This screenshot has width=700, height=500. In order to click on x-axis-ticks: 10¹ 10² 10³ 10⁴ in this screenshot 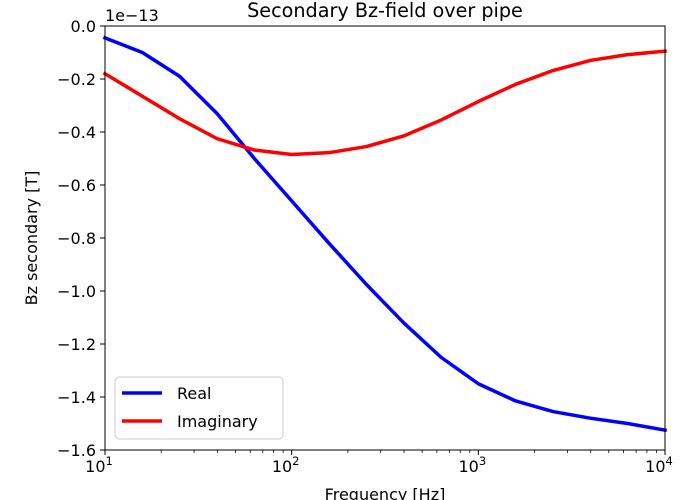, I will do `click(379, 463)`.